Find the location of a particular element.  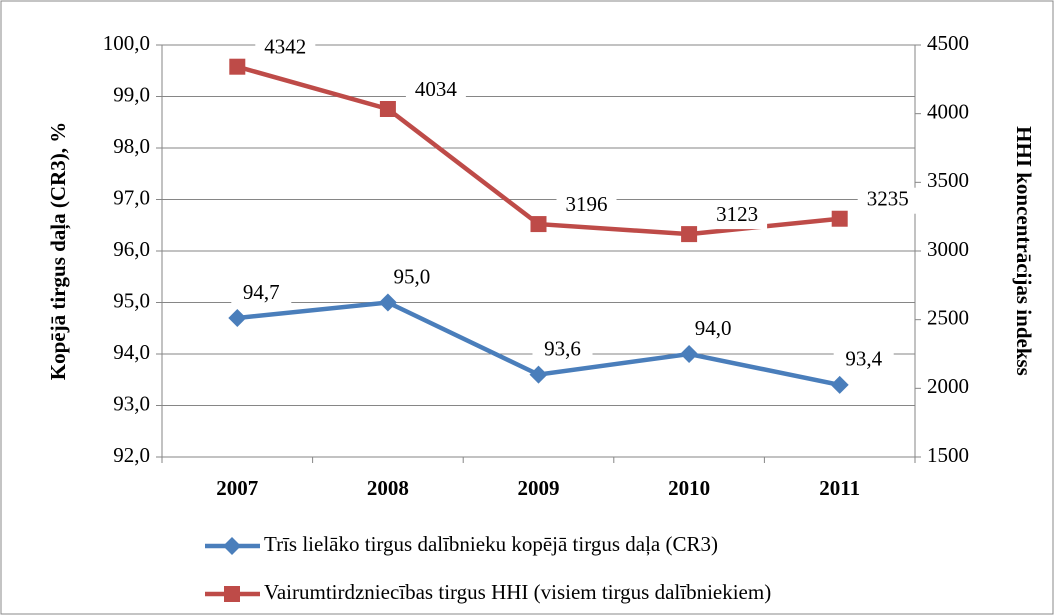

y2-tick-label: 2000 is located at coordinates (948, 386).